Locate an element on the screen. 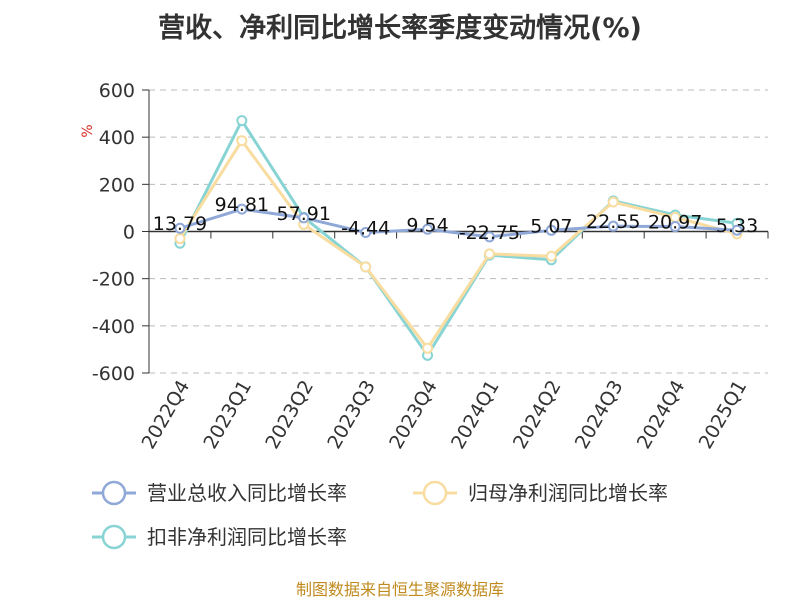 This screenshot has width=800, height=600. data-label: 5.33 is located at coordinates (737, 226).